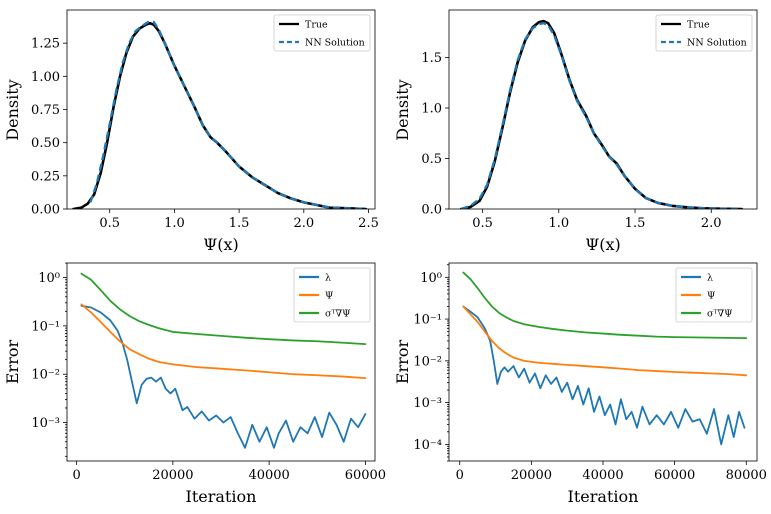 The height and width of the screenshot is (514, 771). What do you see at coordinates (45, 176) in the screenshot?
I see `y-tick-label: 0.25` at bounding box center [45, 176].